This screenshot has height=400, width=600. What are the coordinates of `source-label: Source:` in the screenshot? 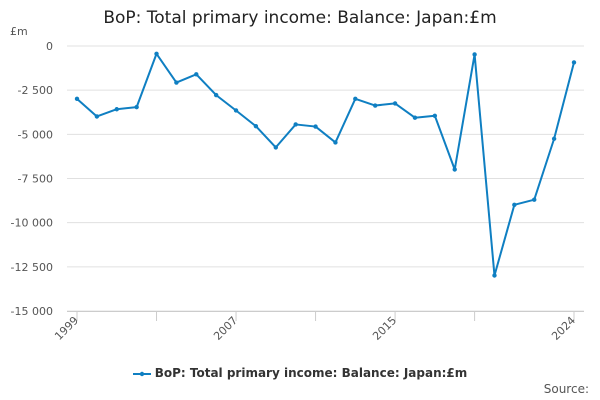 It's located at (566, 389).